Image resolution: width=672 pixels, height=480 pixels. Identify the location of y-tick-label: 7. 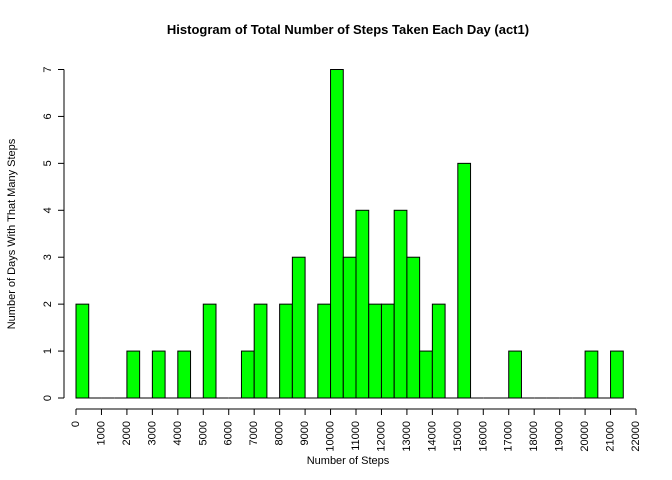
(48, 69).